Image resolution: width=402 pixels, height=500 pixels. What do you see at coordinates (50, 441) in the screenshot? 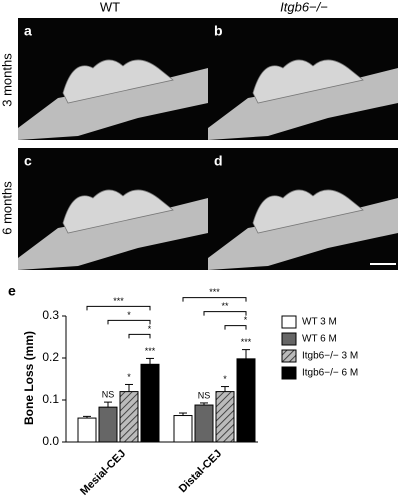
I see `y-tick-label: 0.0` at bounding box center [50, 441].